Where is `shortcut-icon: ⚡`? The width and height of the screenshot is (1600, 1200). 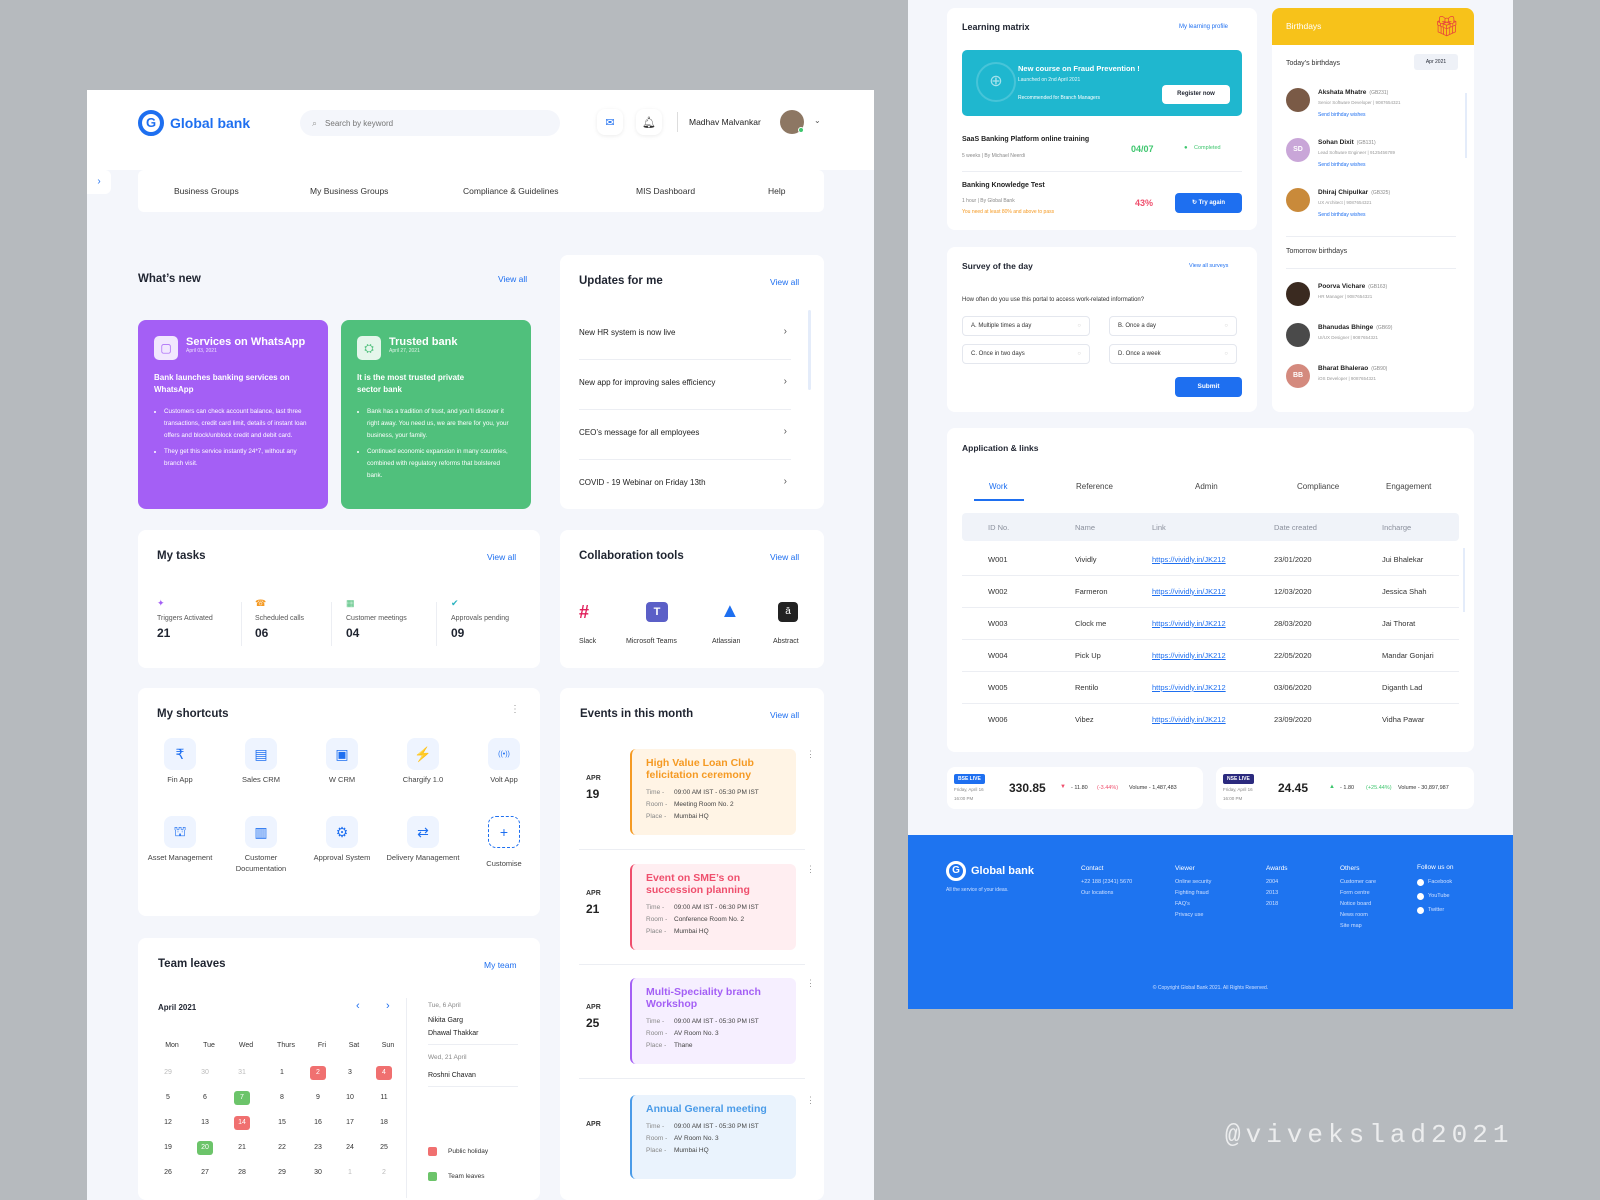 shortcut-icon: ⚡ is located at coordinates (423, 754).